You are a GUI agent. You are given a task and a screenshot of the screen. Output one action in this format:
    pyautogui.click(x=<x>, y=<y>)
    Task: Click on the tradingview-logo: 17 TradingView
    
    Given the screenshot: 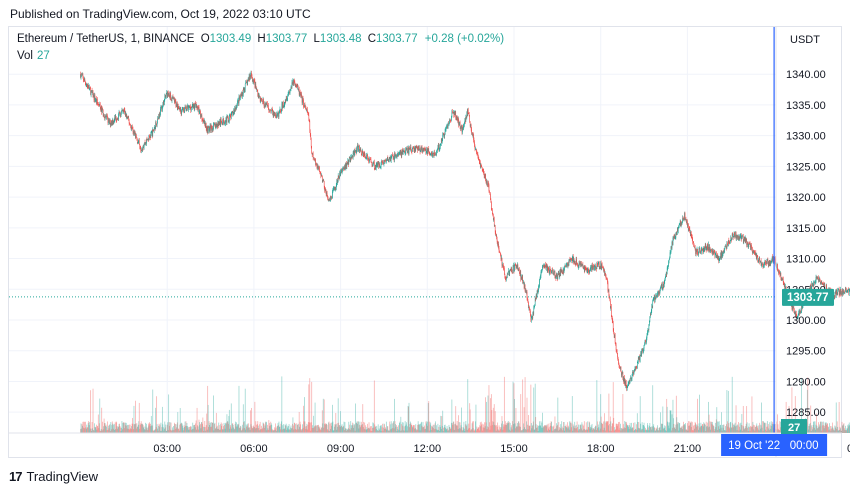 What is the action you would take?
    pyautogui.click(x=53, y=476)
    